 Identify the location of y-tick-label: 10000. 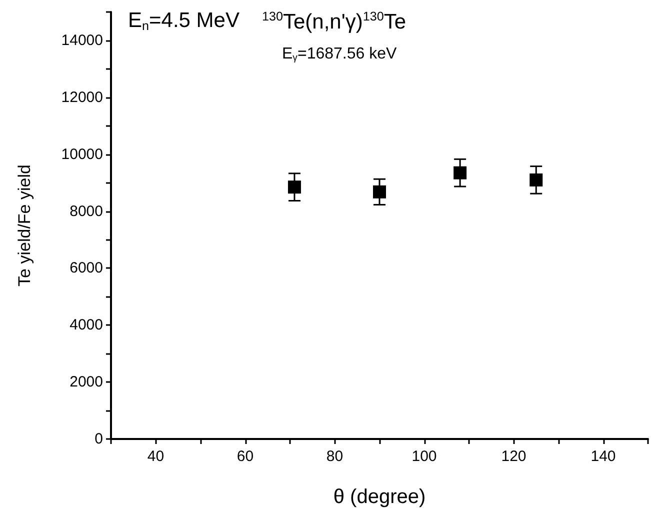
(82, 154).